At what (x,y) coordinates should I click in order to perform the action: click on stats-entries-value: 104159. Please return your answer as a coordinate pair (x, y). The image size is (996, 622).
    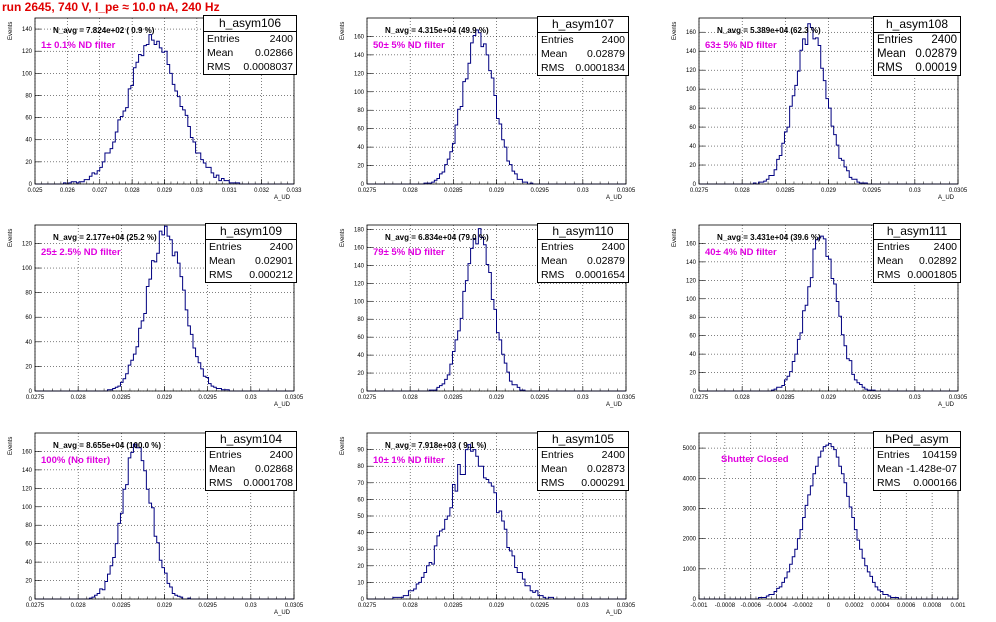
    Looking at the image, I should click on (939, 455).